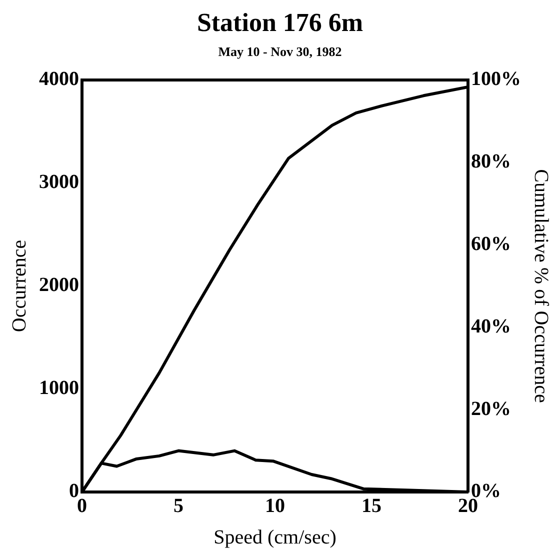 Image resolution: width=560 pixels, height=554 pixels. I want to click on y-tick-label: 1000, so click(59, 388).